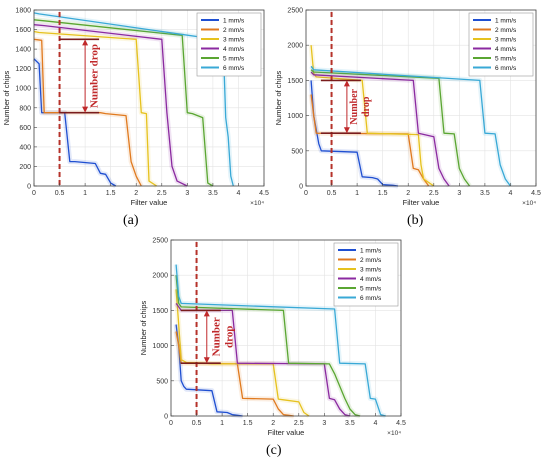 The width and height of the screenshot is (550, 465). Describe the element at coordinates (415, 220) in the screenshot. I see `panel-label-b: (b)` at that location.